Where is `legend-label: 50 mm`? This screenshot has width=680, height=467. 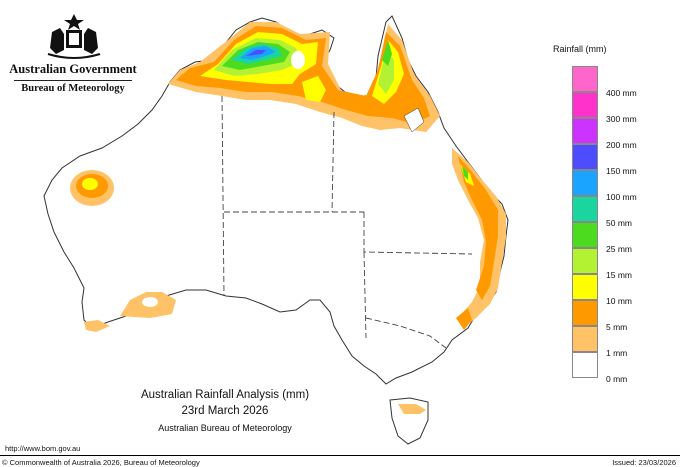
legend-label: 50 mm is located at coordinates (619, 223).